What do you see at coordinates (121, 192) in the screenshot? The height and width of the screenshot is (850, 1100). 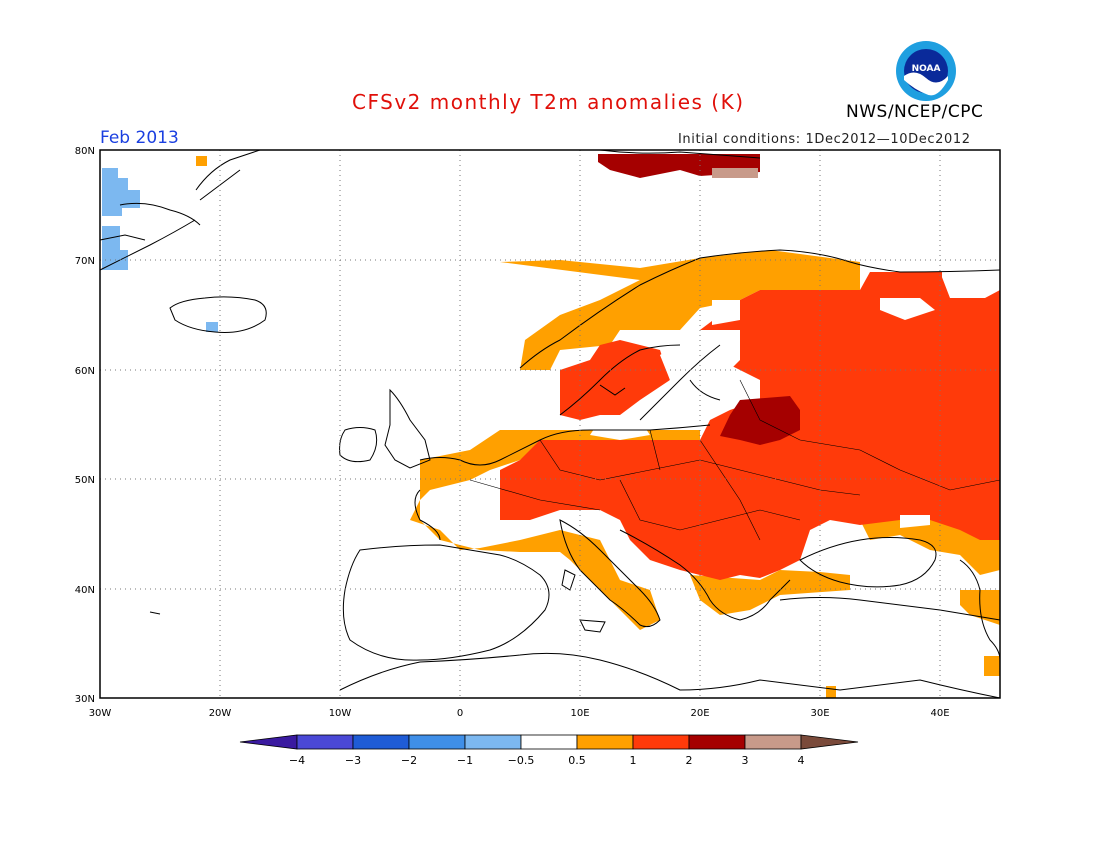 I see `anomaly-region-neg0_5-neg1` at bounding box center [121, 192].